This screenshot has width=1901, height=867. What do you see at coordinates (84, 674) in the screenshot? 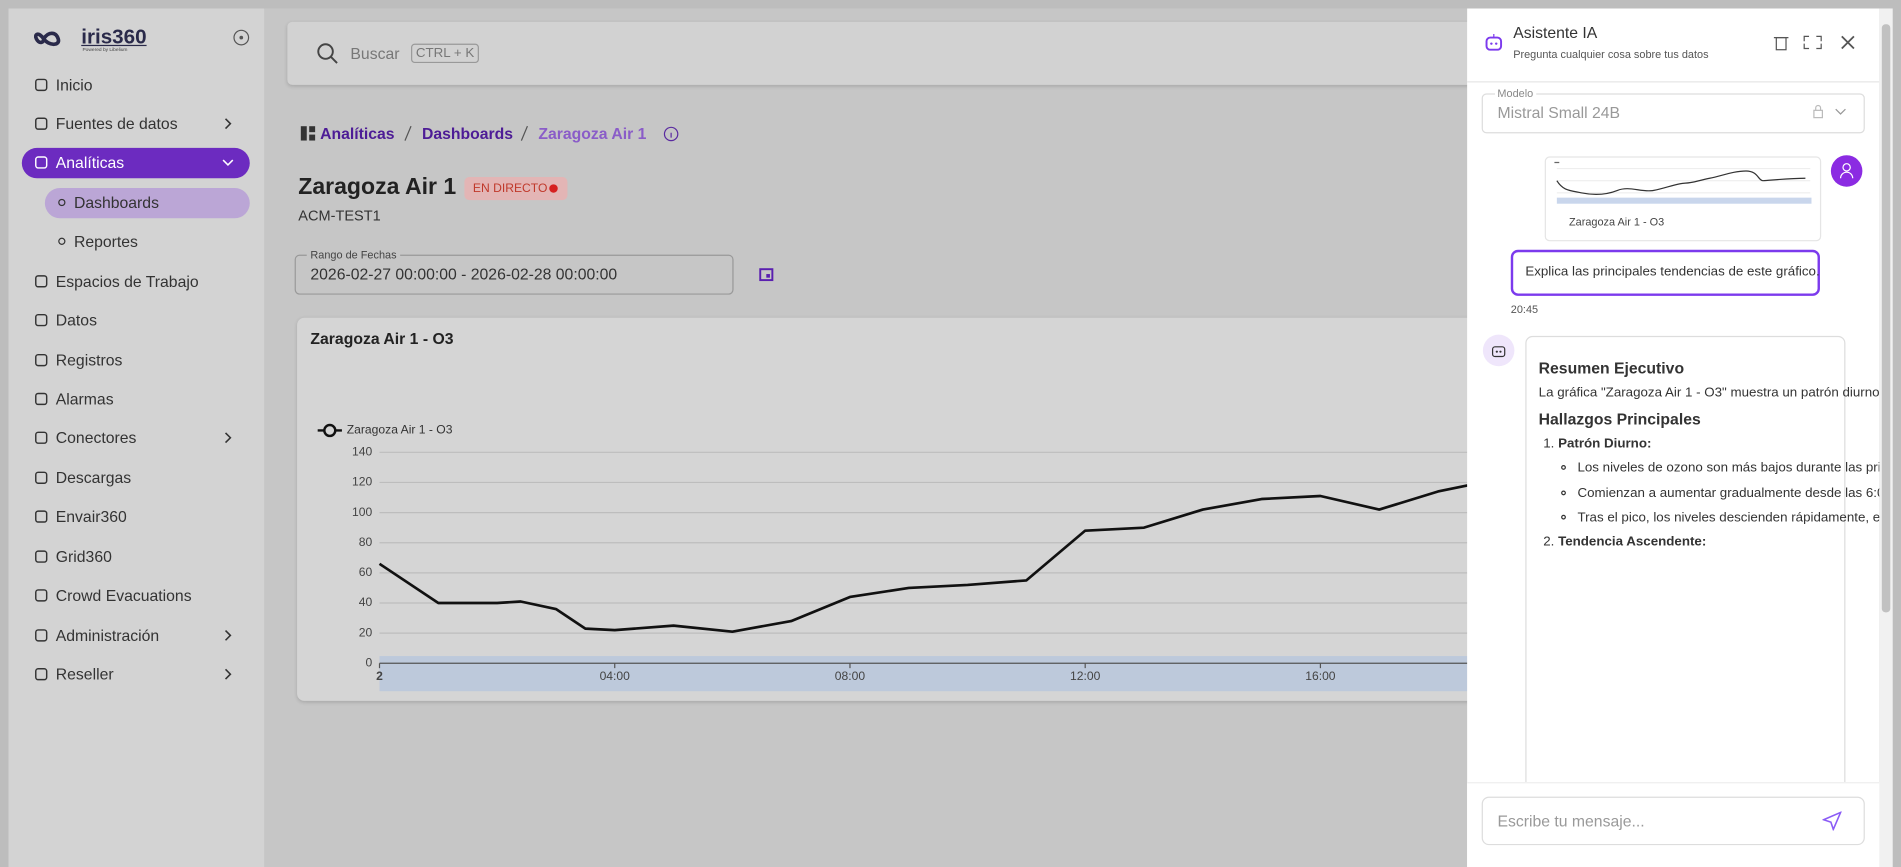
I see `nav-item: Reseller` at bounding box center [84, 674].